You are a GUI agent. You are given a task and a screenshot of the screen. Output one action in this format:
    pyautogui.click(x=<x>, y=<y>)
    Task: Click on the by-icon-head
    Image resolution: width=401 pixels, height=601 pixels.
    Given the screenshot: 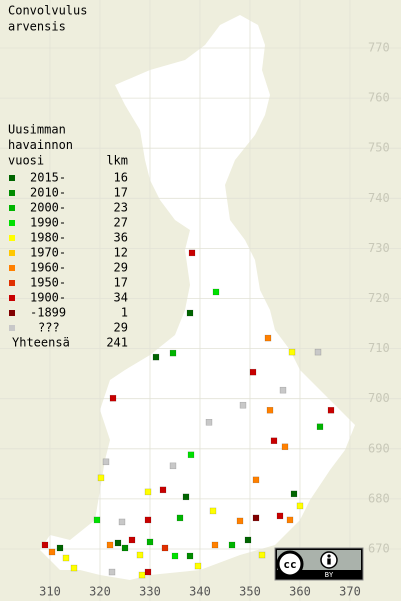 What is the action you would take?
    pyautogui.click(x=329, y=556)
    